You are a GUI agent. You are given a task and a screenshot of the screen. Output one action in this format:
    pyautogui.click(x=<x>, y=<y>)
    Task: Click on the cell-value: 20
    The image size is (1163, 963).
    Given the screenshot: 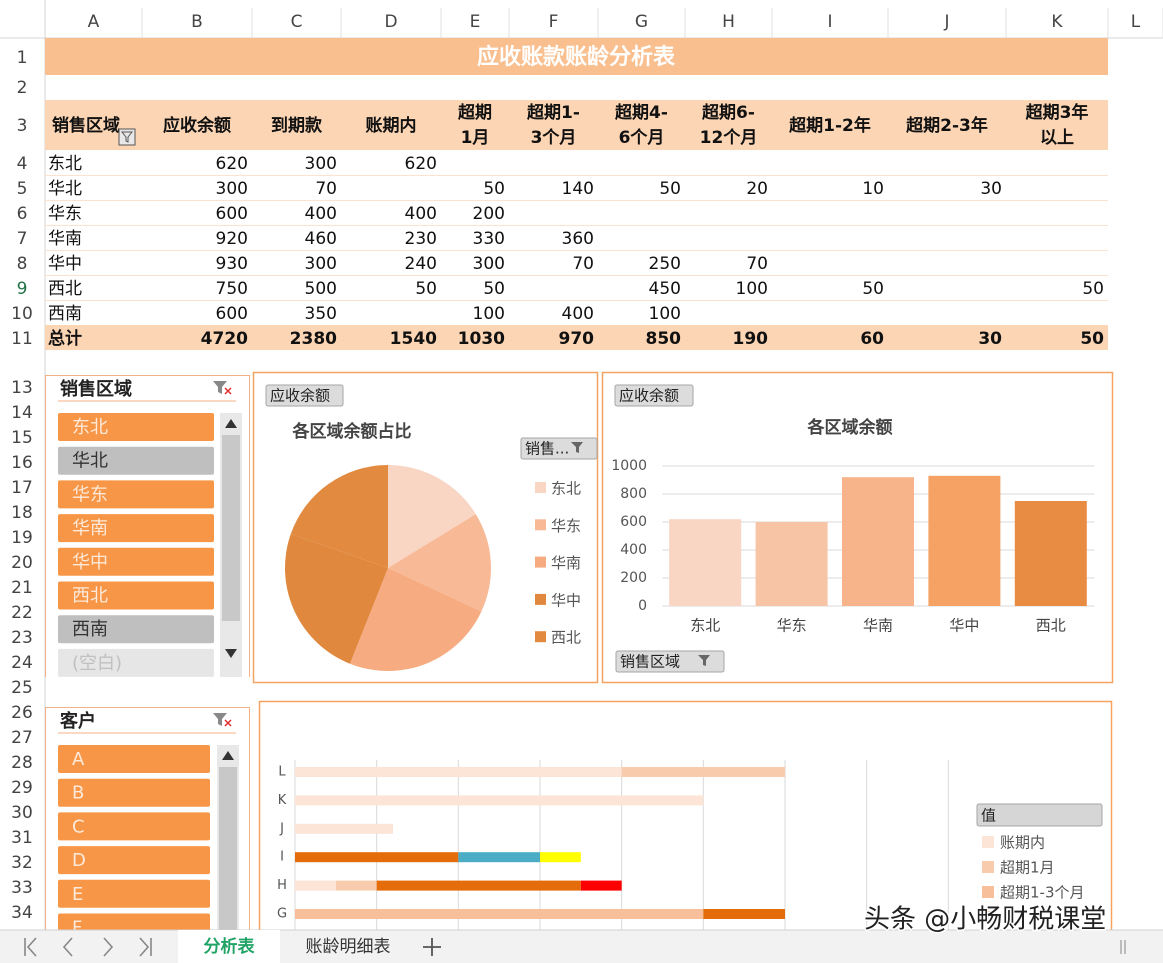 What is the action you would take?
    pyautogui.click(x=757, y=189)
    